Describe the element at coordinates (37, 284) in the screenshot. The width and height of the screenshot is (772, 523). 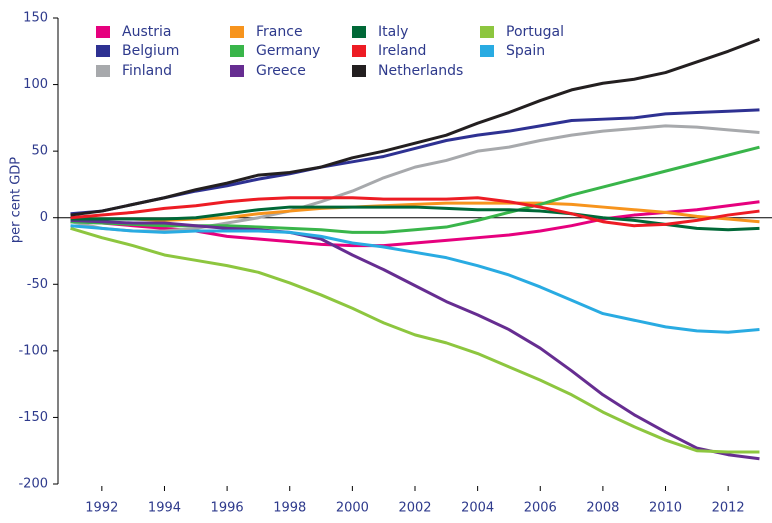
I see `y-tick-label: -50` at that location.